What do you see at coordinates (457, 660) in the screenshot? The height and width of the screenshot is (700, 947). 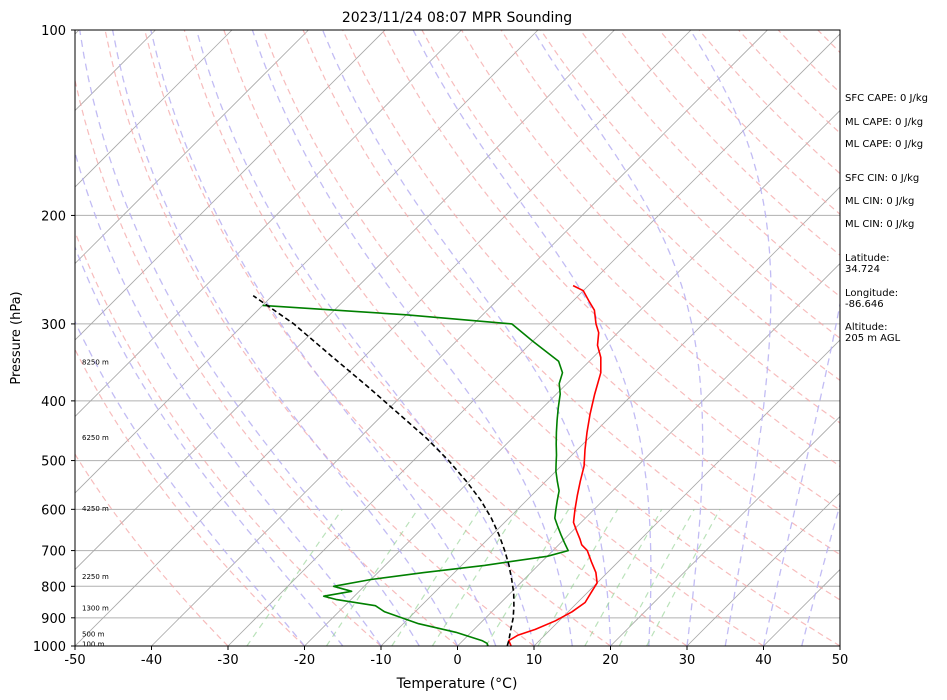 I see `x-tick-label: 0` at bounding box center [457, 660].